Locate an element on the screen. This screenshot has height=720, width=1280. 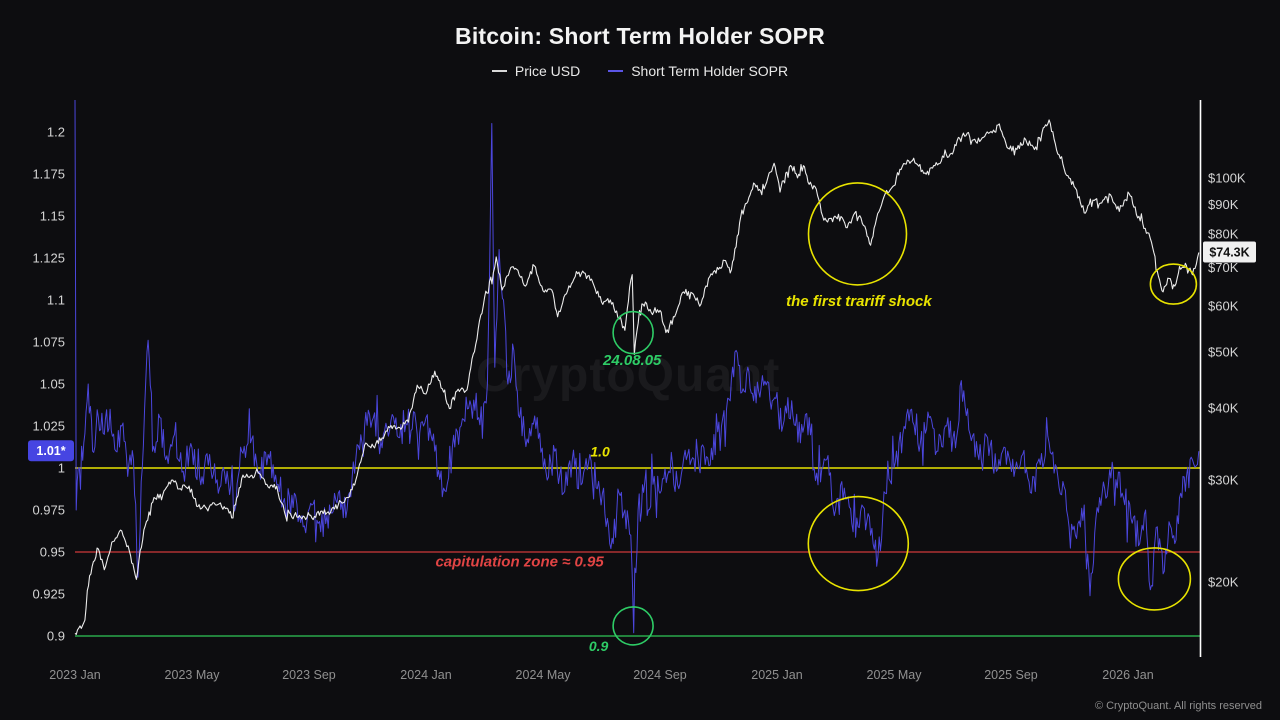
sopr-axis-tick-label: 1.05 is located at coordinates (52, 384).